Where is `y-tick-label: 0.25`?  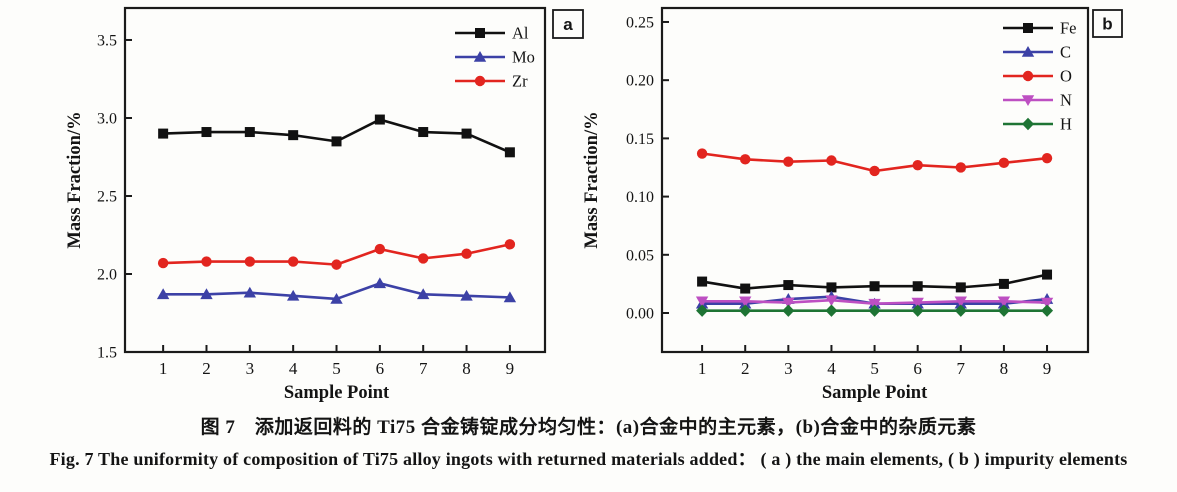
y-tick-label: 0.25 is located at coordinates (640, 22).